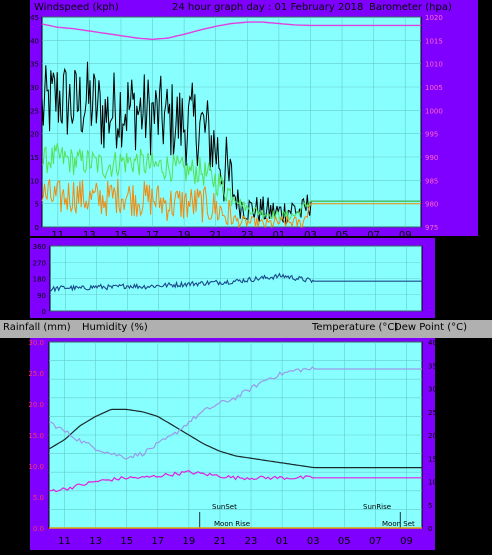  What do you see at coordinates (432, 343) in the screenshot?
I see `temp-y-tick: 40` at bounding box center [432, 343].